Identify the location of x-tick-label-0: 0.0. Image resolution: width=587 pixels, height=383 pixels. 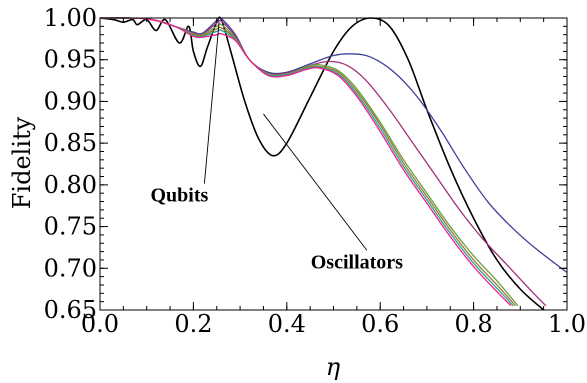
(100, 324).